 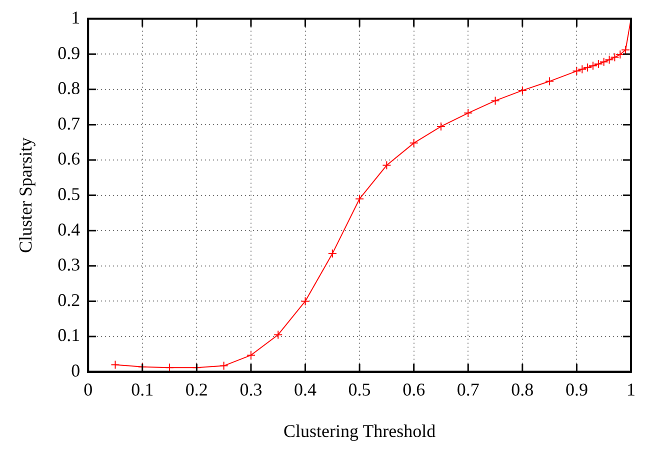 What do you see at coordinates (69, 264) in the screenshot?
I see `y-tick-label: 0.3` at bounding box center [69, 264].